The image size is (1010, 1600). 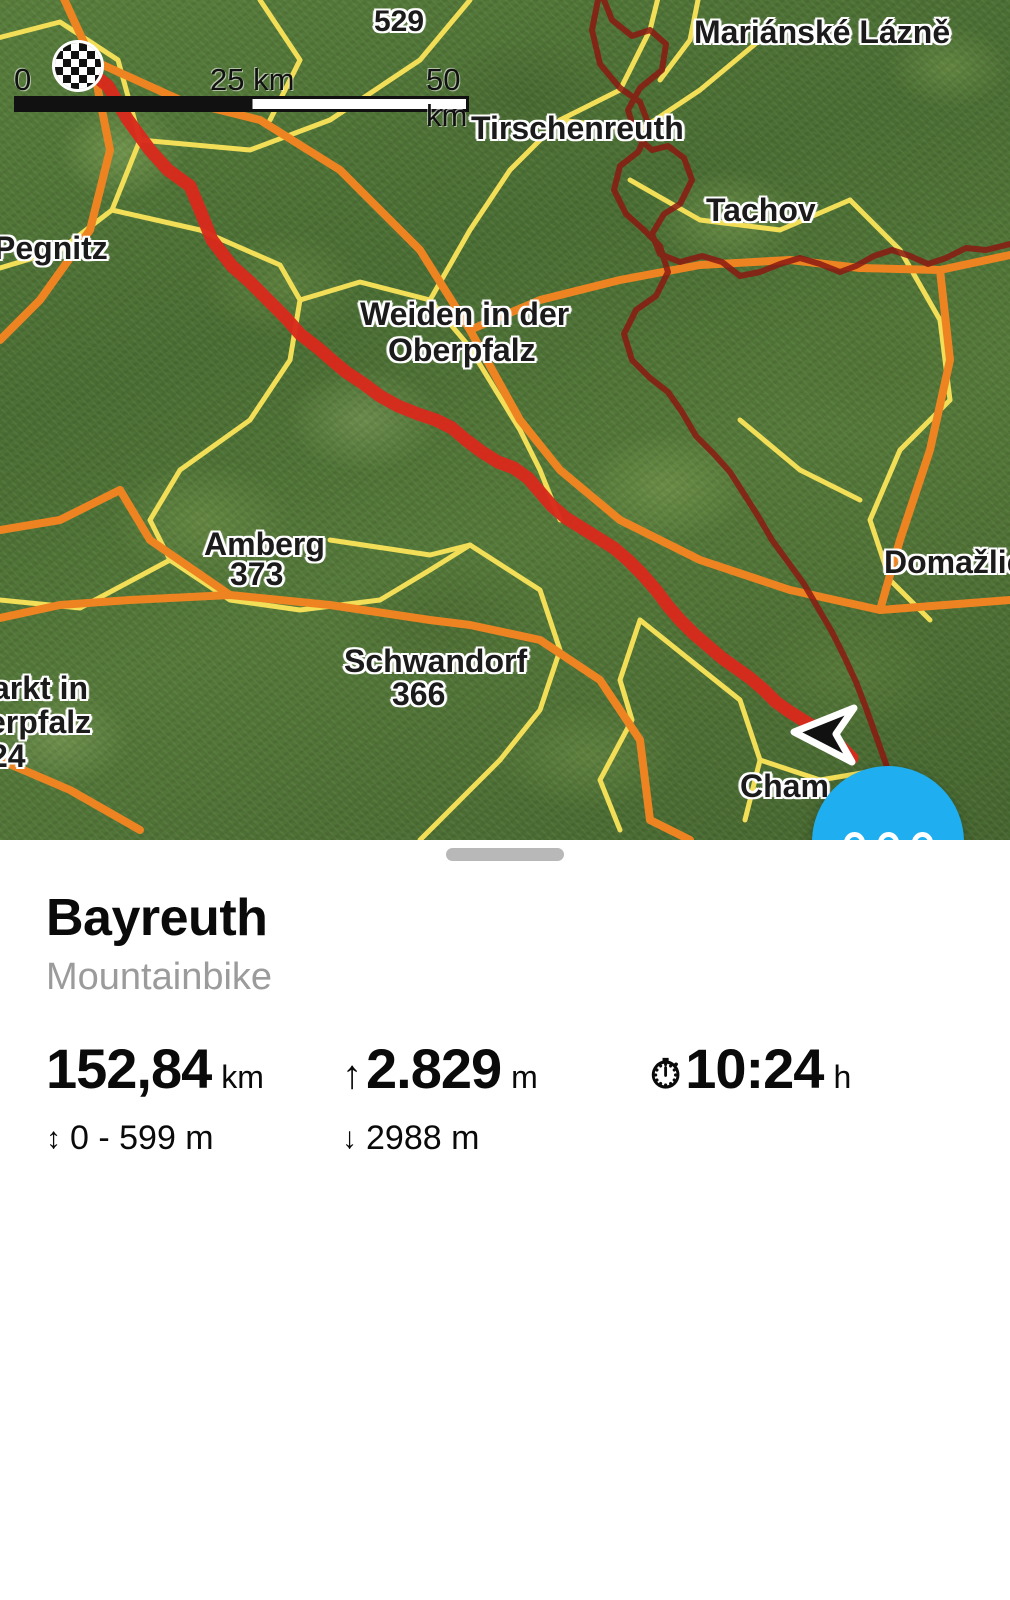 What do you see at coordinates (436, 661) in the screenshot?
I see `map-label: Schwandorf` at bounding box center [436, 661].